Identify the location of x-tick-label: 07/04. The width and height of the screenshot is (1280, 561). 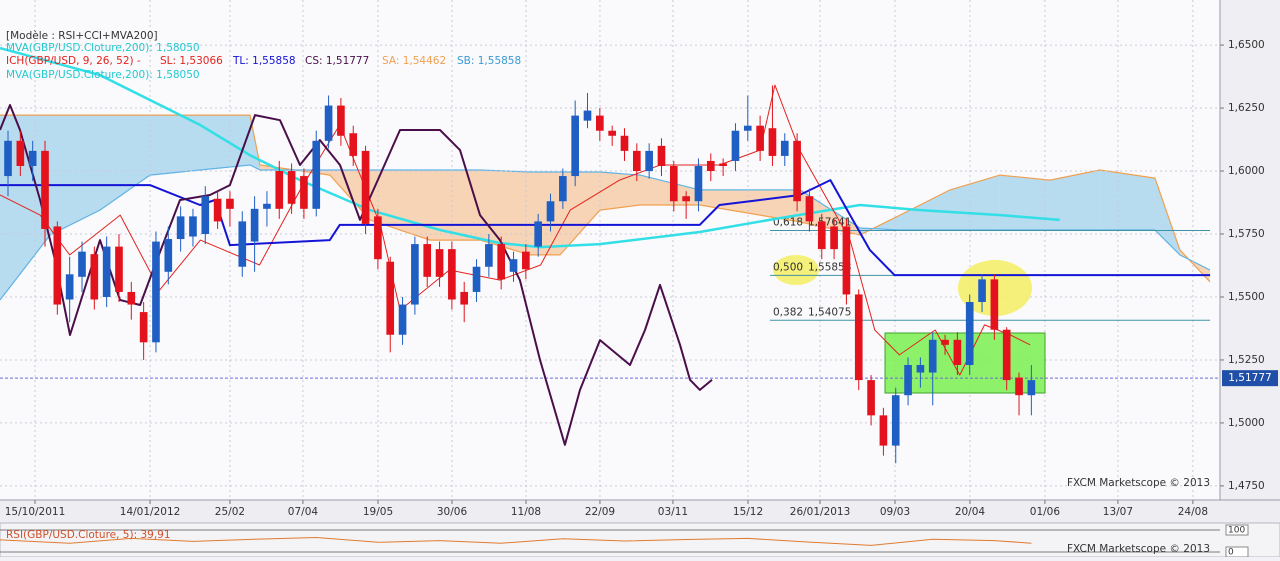
(303, 512).